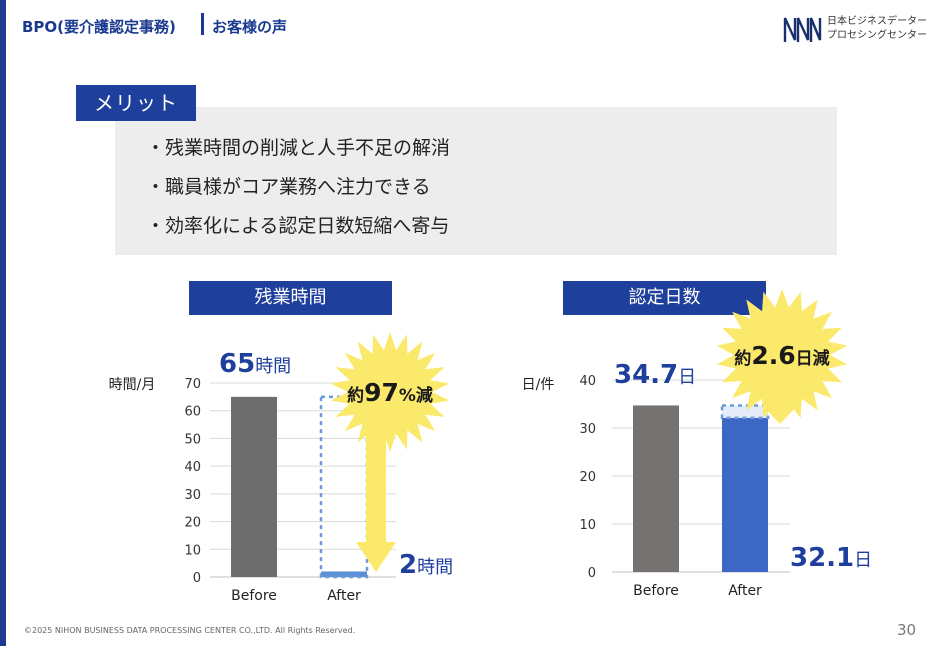  What do you see at coordinates (3, 323) in the screenshot?
I see `left-accent-bar` at bounding box center [3, 323].